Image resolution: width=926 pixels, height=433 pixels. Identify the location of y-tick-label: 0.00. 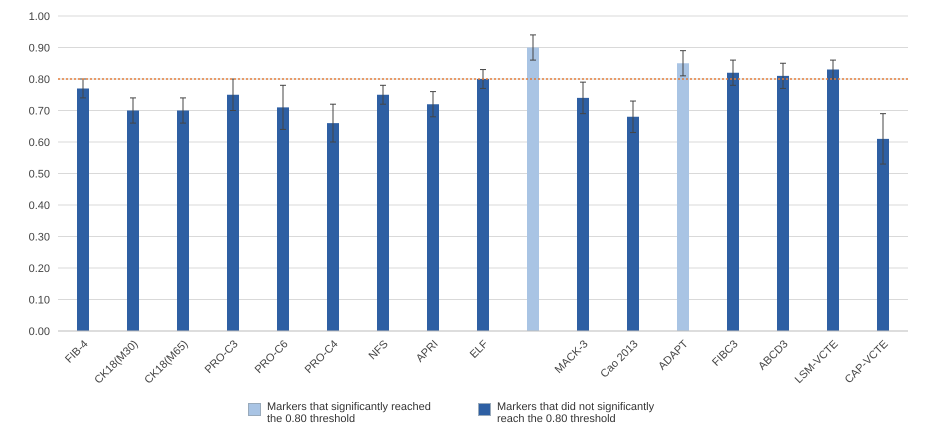
(39, 332).